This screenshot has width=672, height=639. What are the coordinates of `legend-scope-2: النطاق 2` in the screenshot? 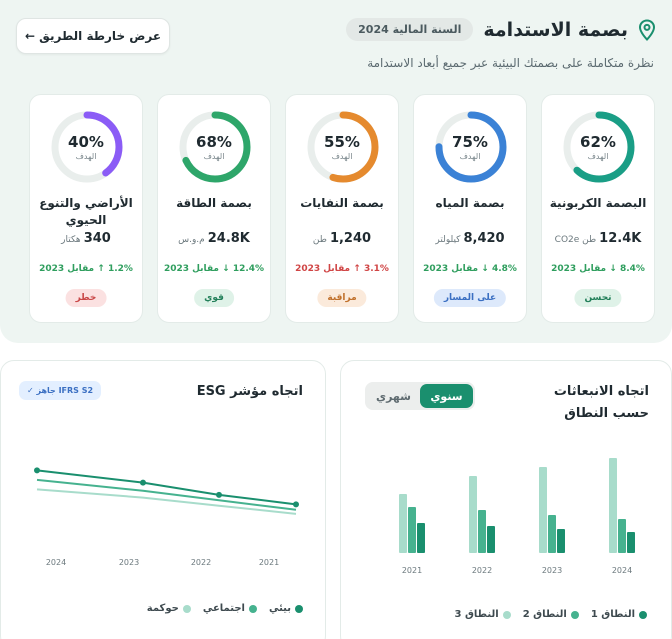 It's located at (551, 614).